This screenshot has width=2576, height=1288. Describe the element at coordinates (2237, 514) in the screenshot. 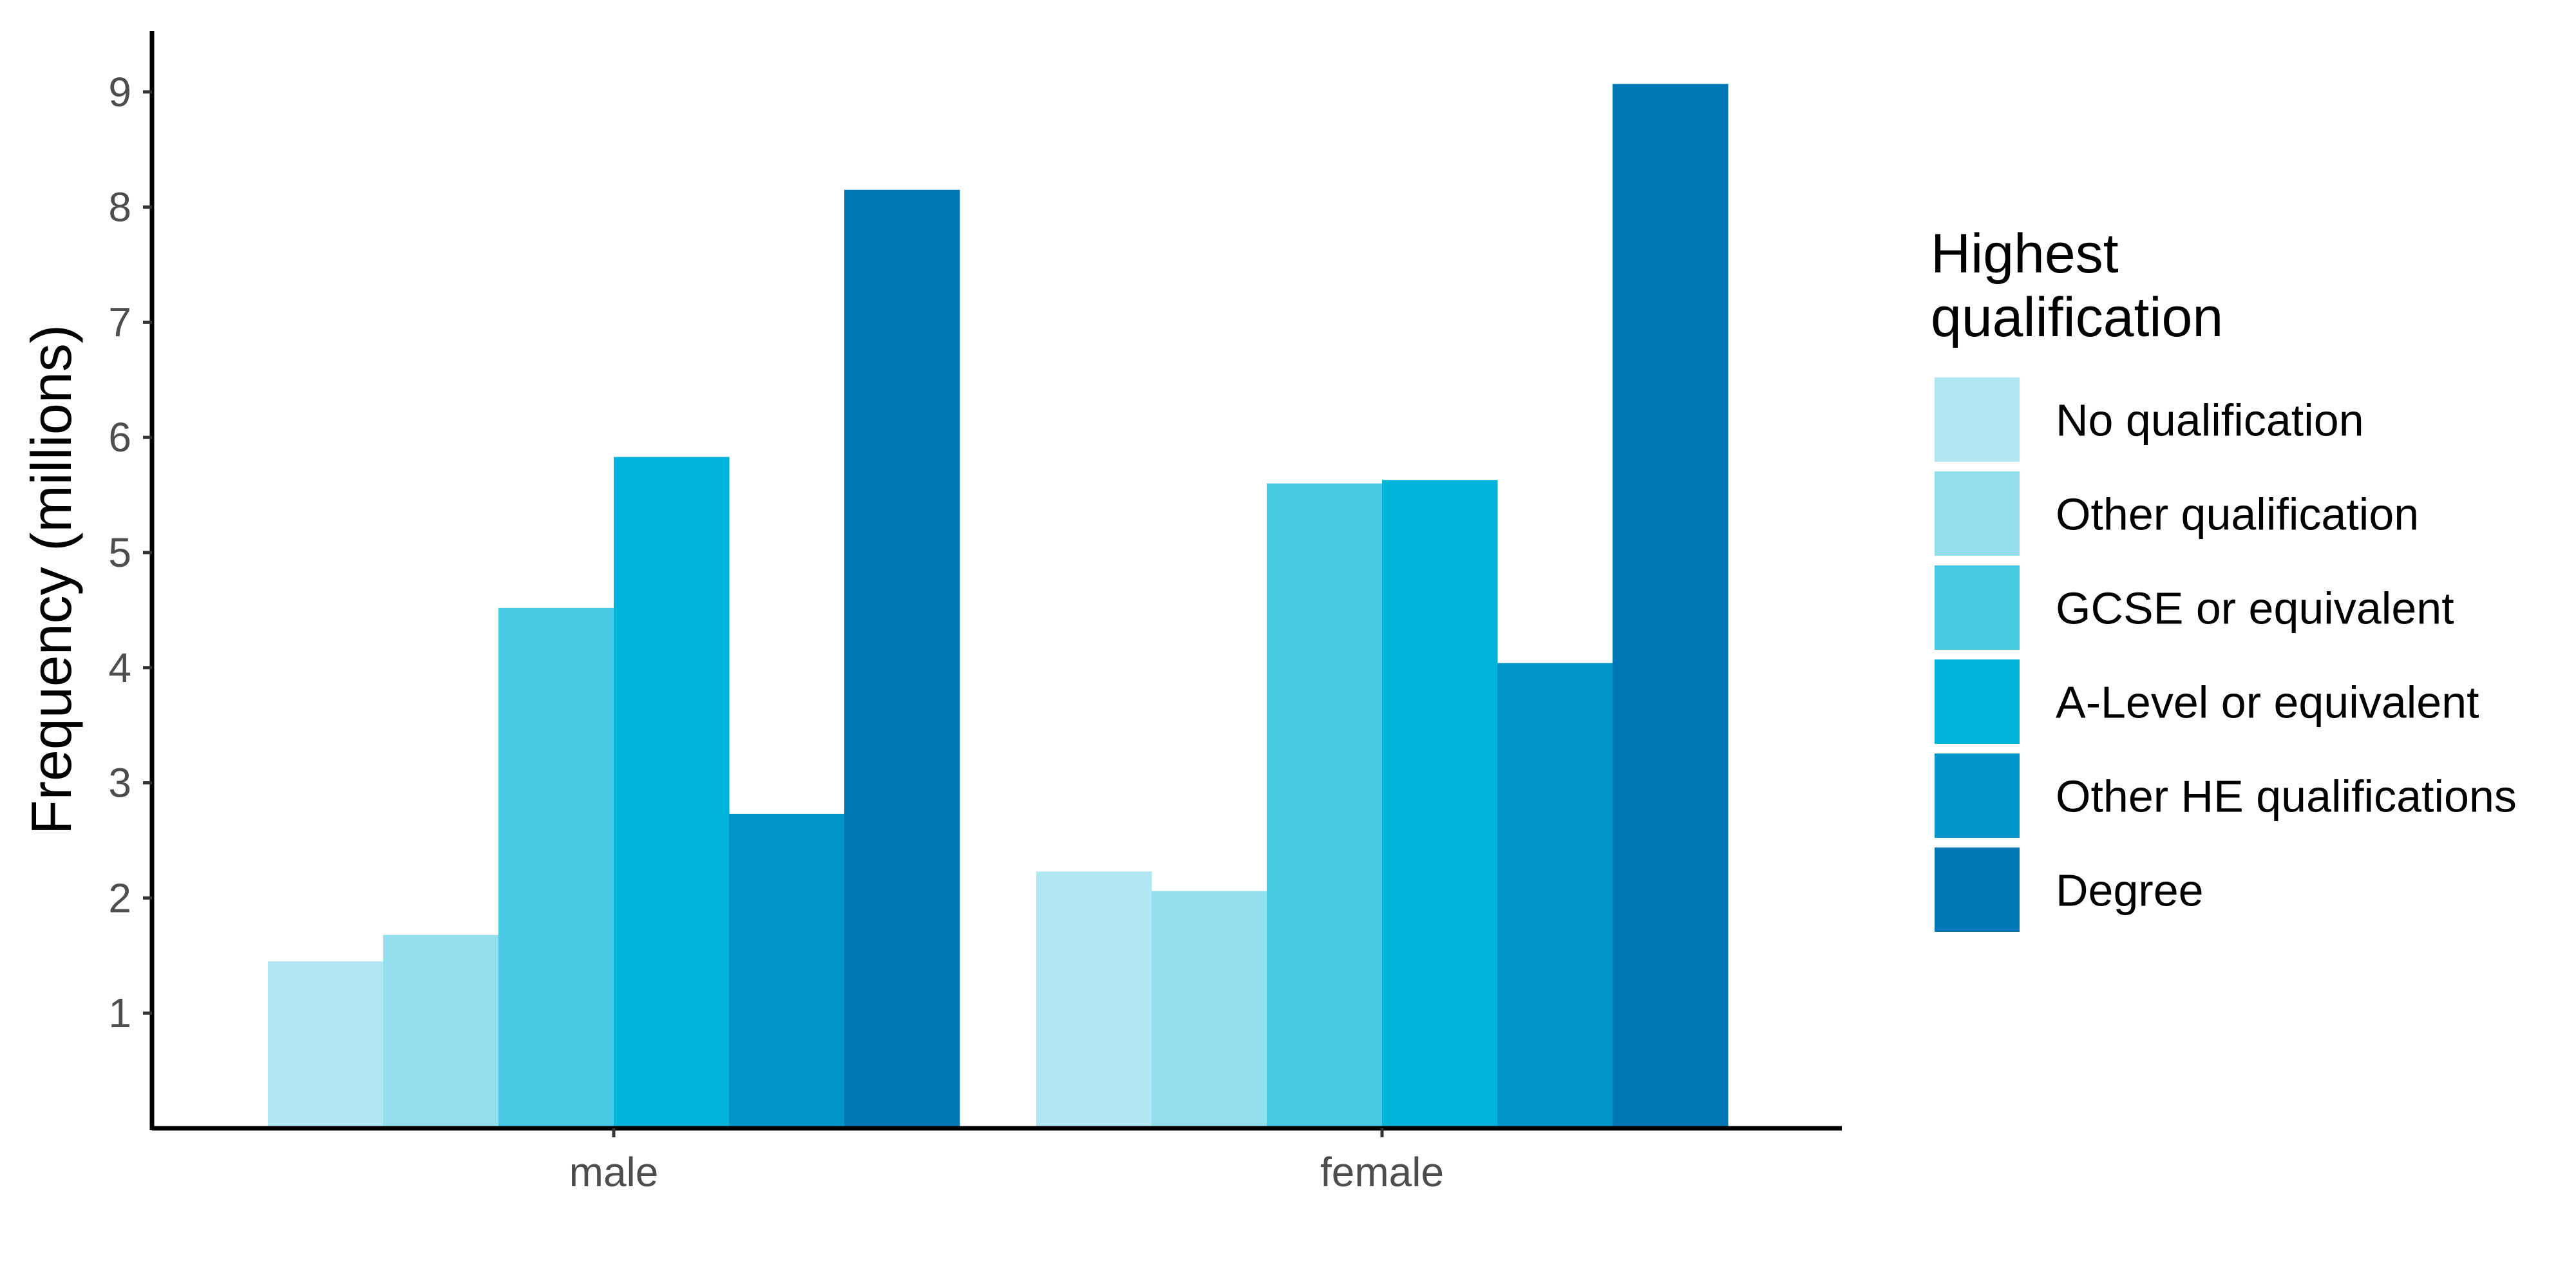

I see `legend-label: Other qualification` at that location.